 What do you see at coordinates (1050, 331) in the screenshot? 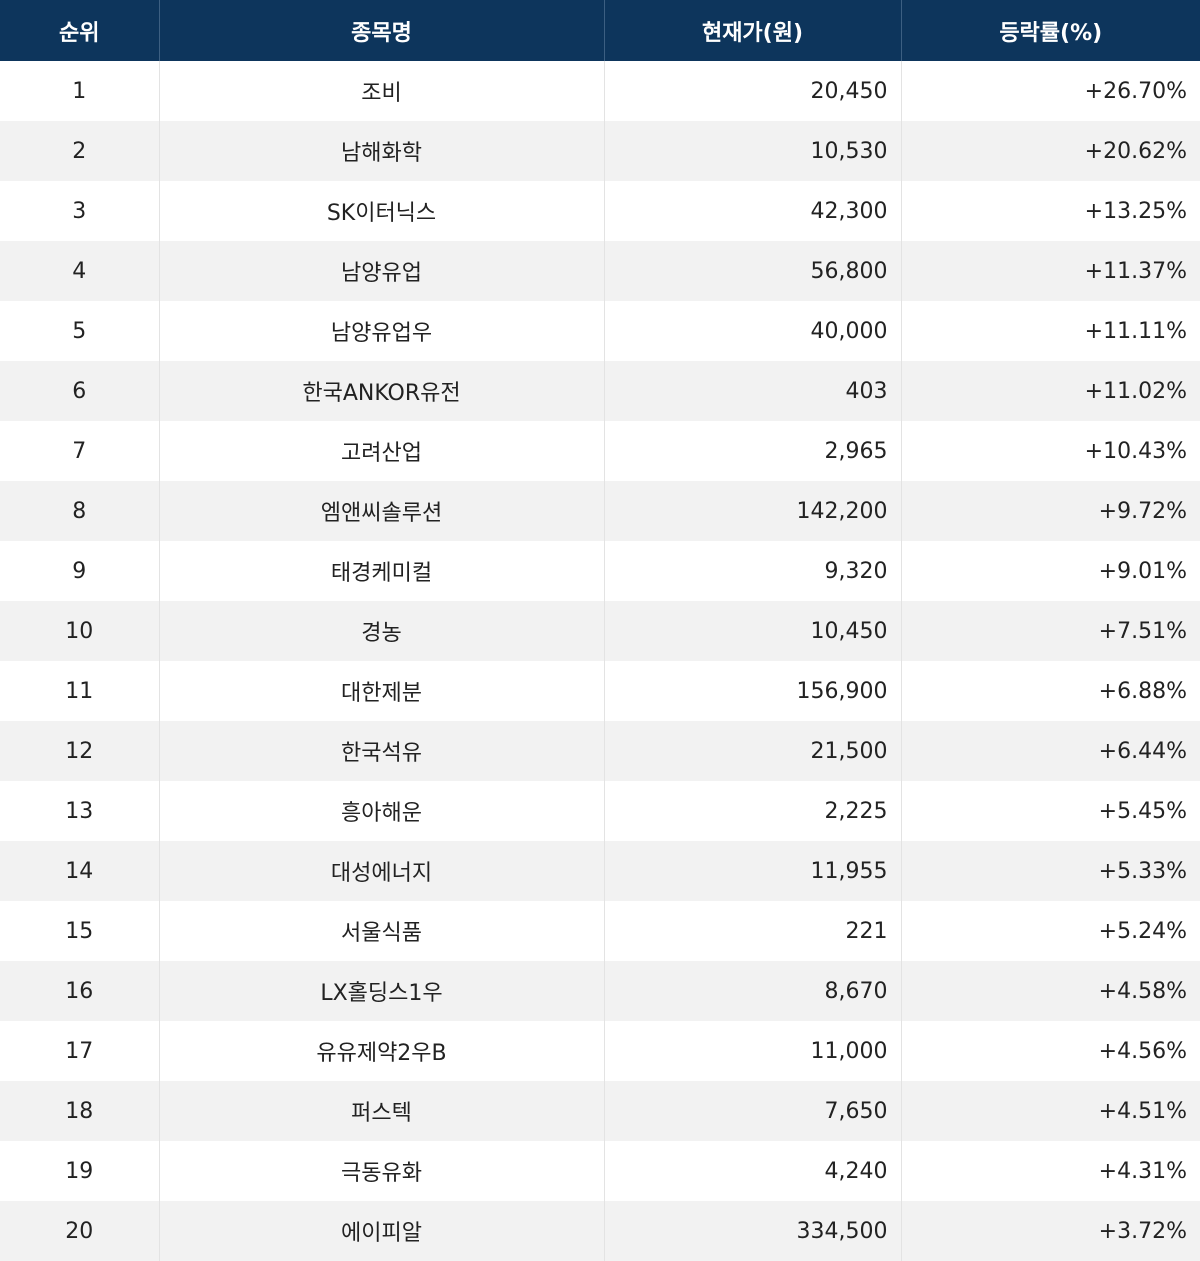
I see `change-rate-cell: +11.11%` at bounding box center [1050, 331].